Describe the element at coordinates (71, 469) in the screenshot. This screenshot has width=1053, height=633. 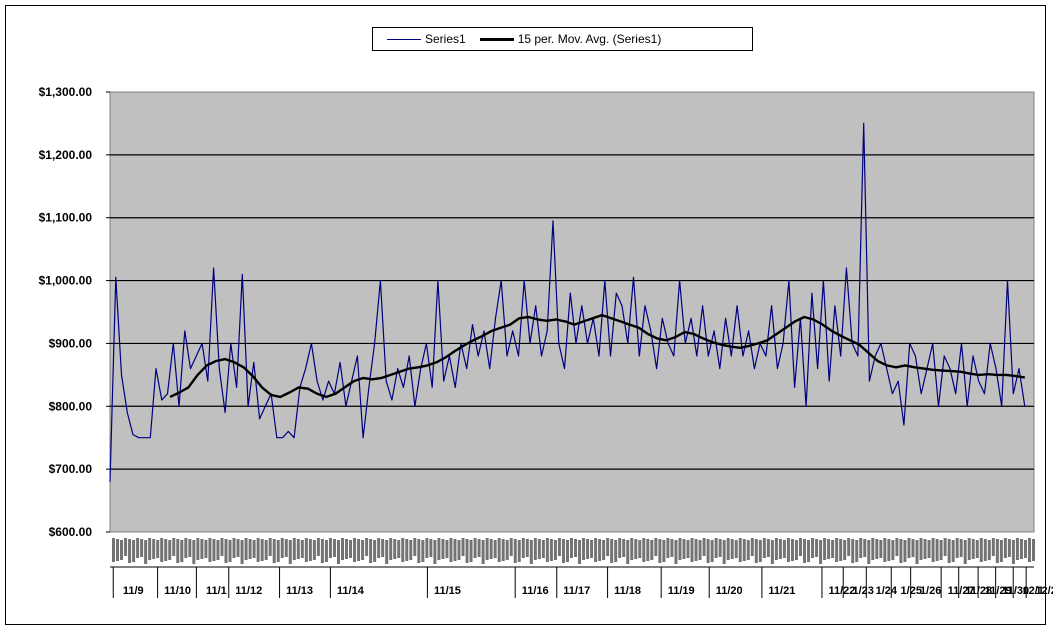
I see `y-tick-label: $700.00` at that location.